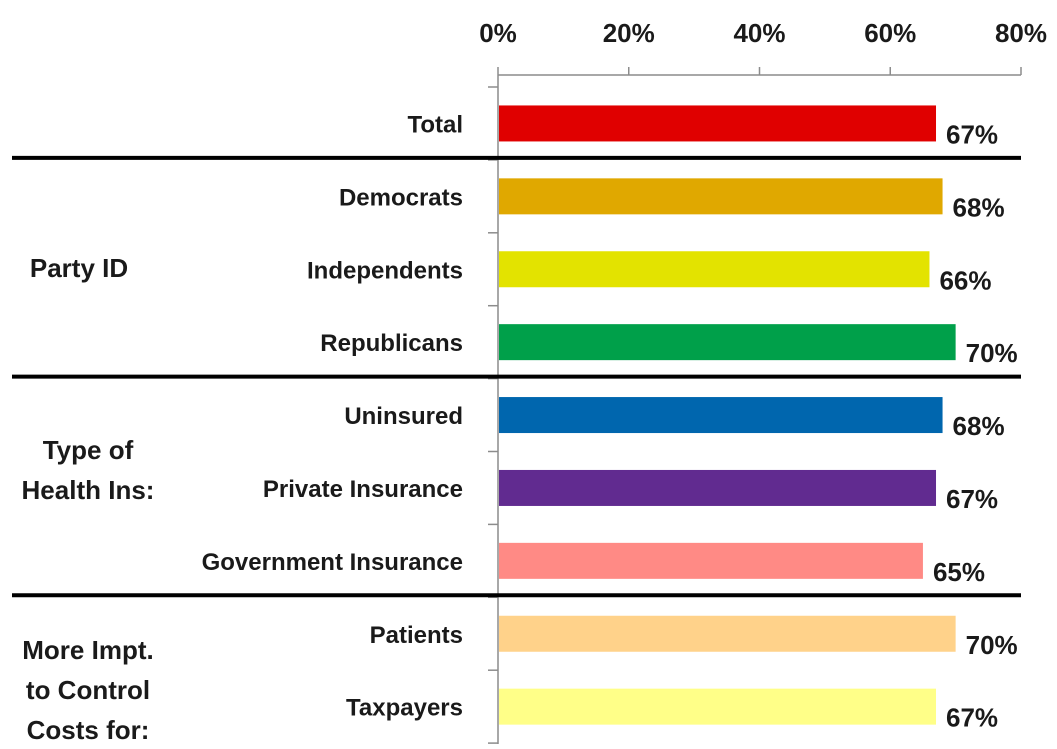  Describe the element at coordinates (332, 562) in the screenshot. I see `category-label: Government Insurance` at that location.